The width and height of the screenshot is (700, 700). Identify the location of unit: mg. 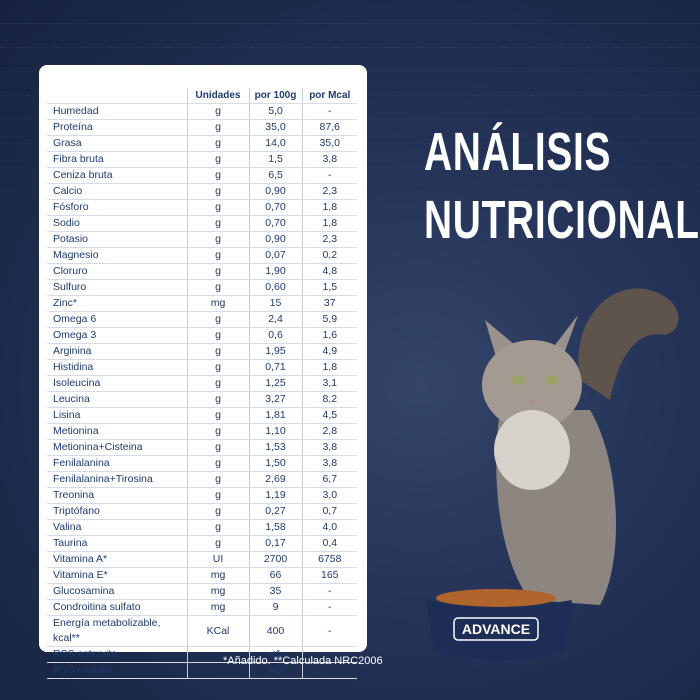
(217, 576).